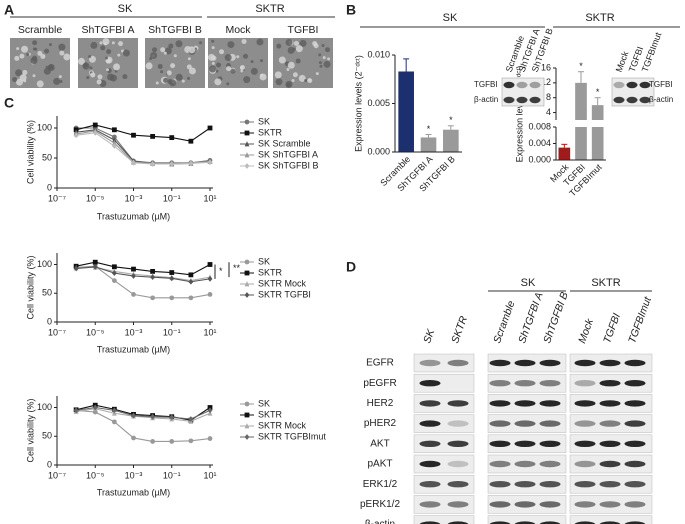 The width and height of the screenshot is (685, 524). What do you see at coordinates (264, 121) in the screenshot?
I see `legend-label: SK` at bounding box center [264, 121].